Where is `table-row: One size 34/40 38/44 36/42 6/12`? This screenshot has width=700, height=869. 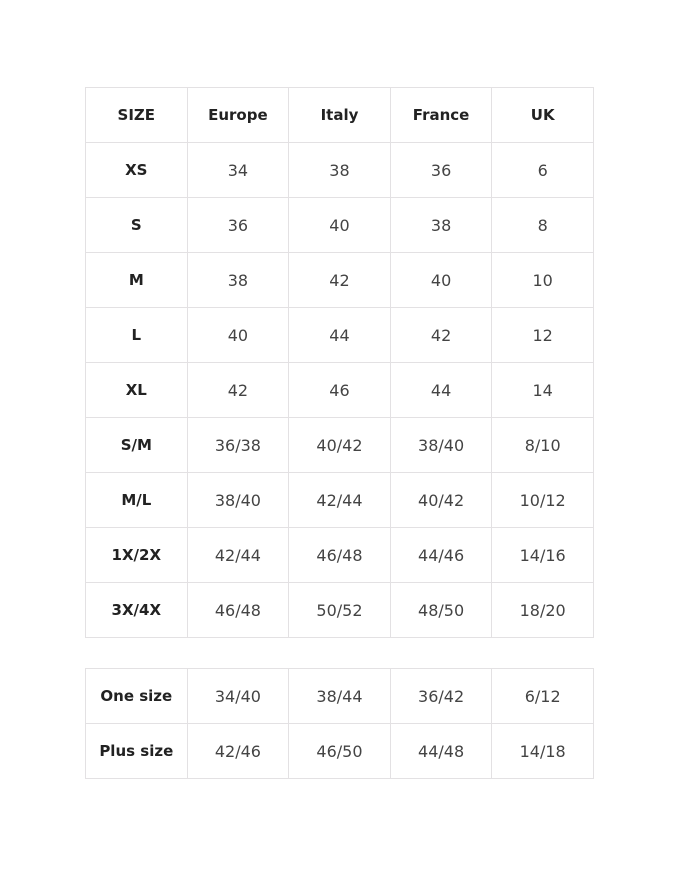 table-row: One size 34/40 38/44 36/42 6/12 is located at coordinates (339, 696).